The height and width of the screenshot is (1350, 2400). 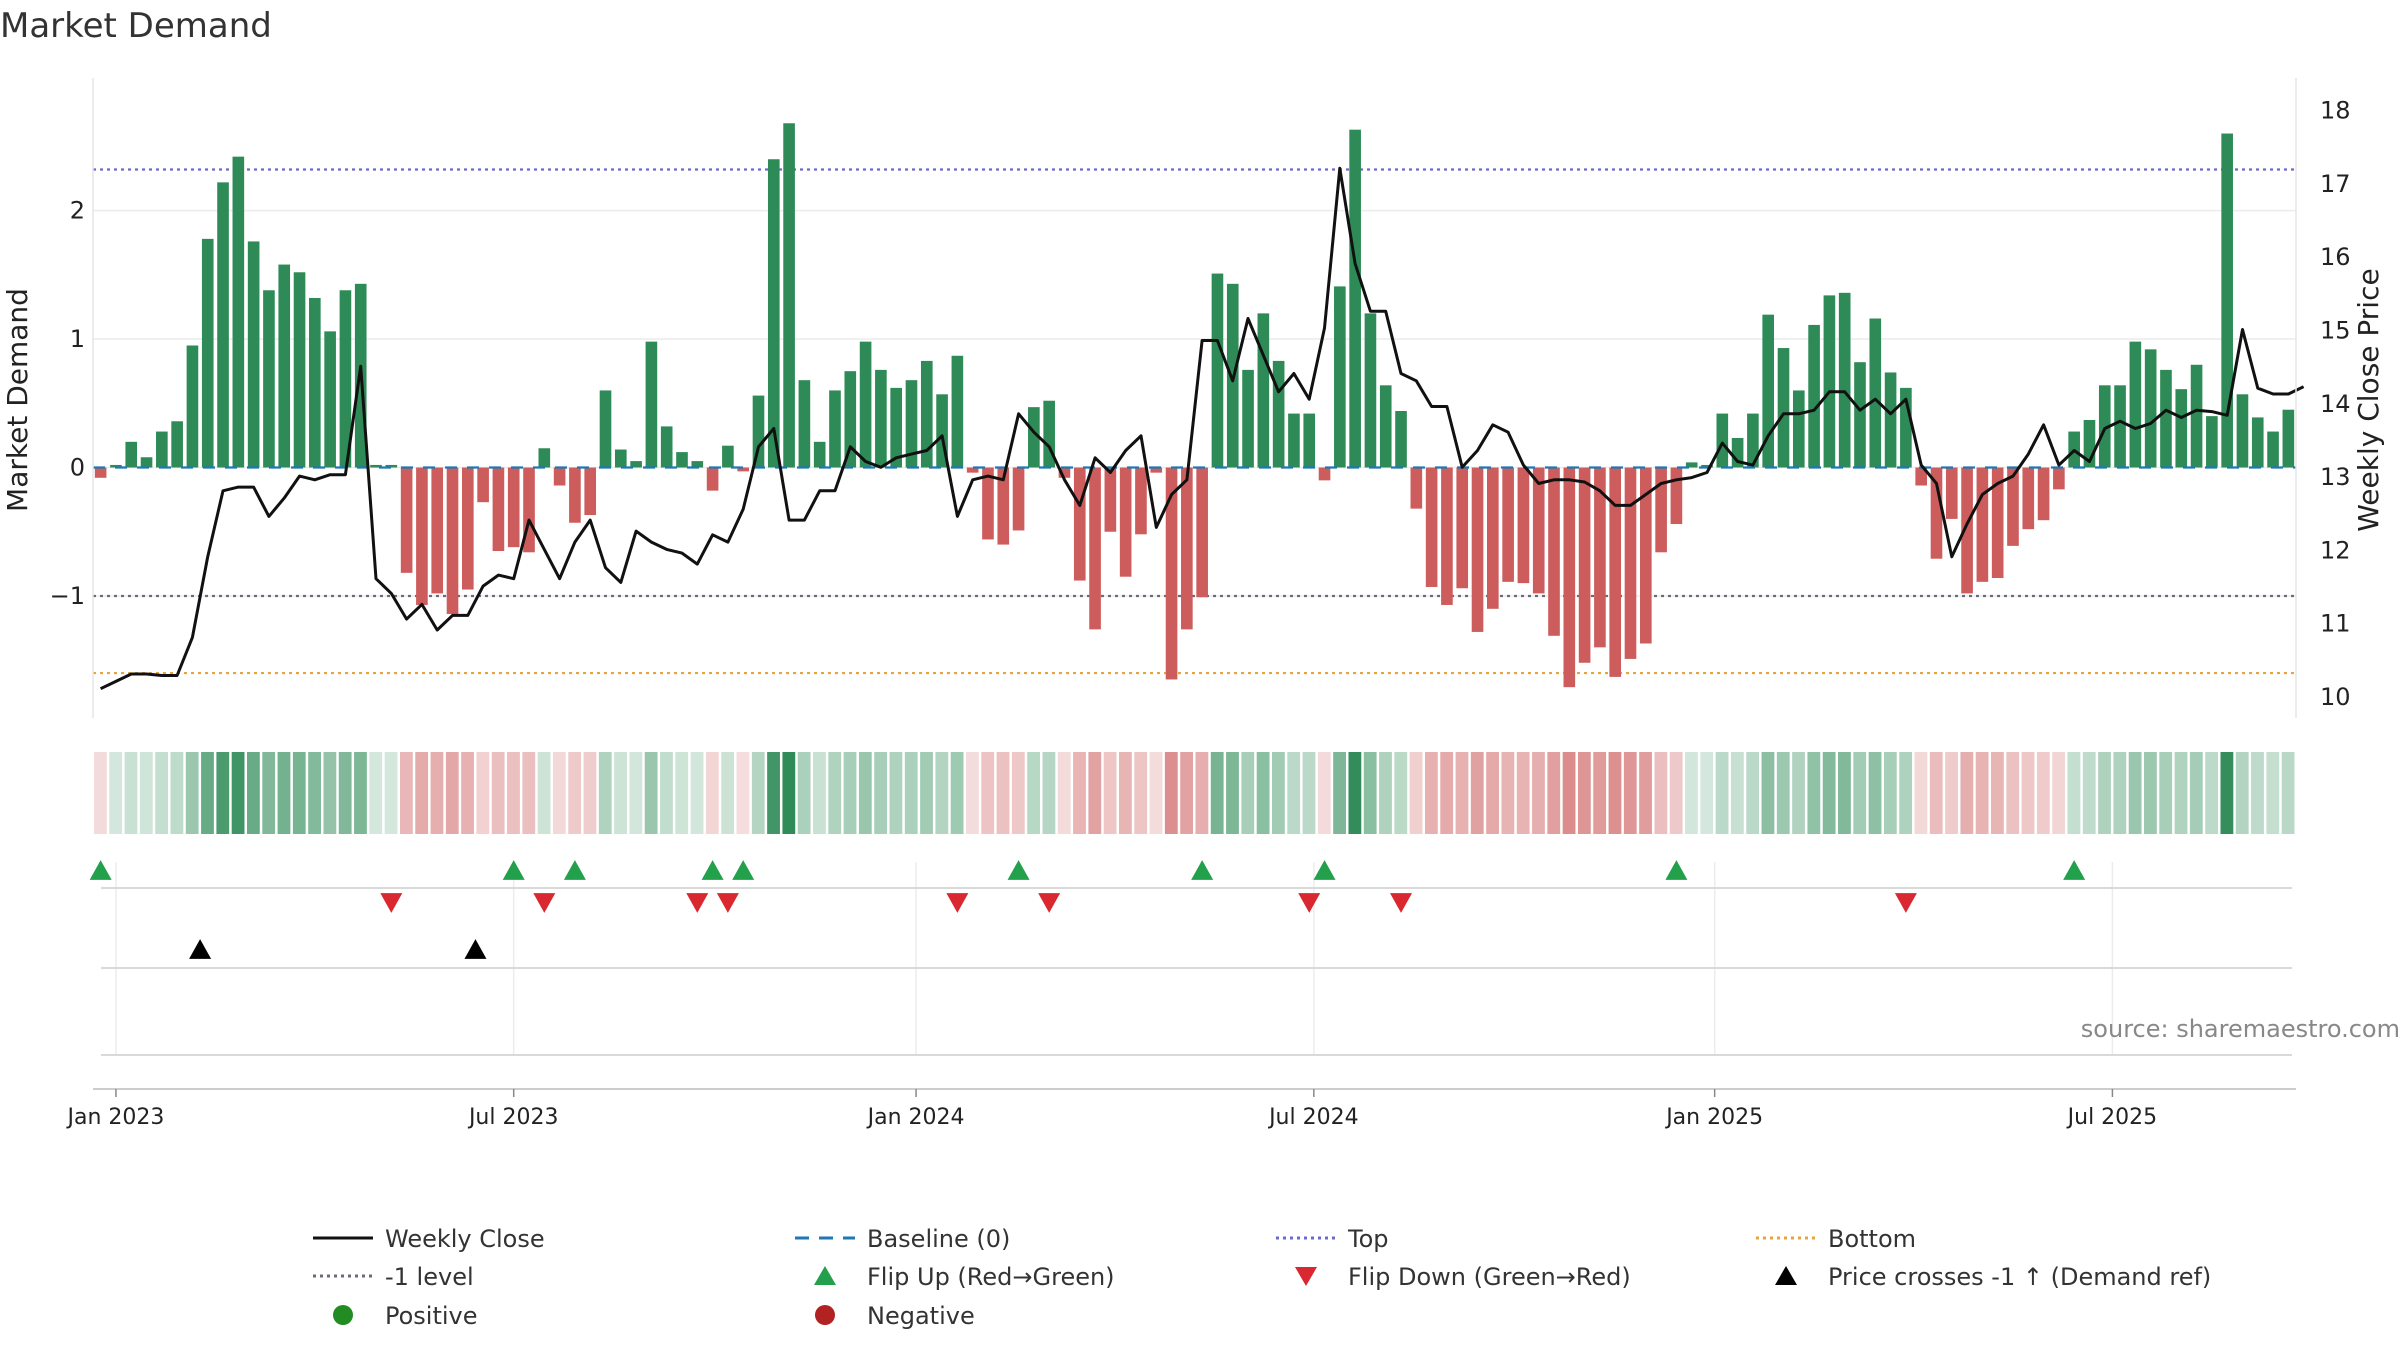 What do you see at coordinates (2335, 331) in the screenshot?
I see `y2-tick-label: 15` at bounding box center [2335, 331].